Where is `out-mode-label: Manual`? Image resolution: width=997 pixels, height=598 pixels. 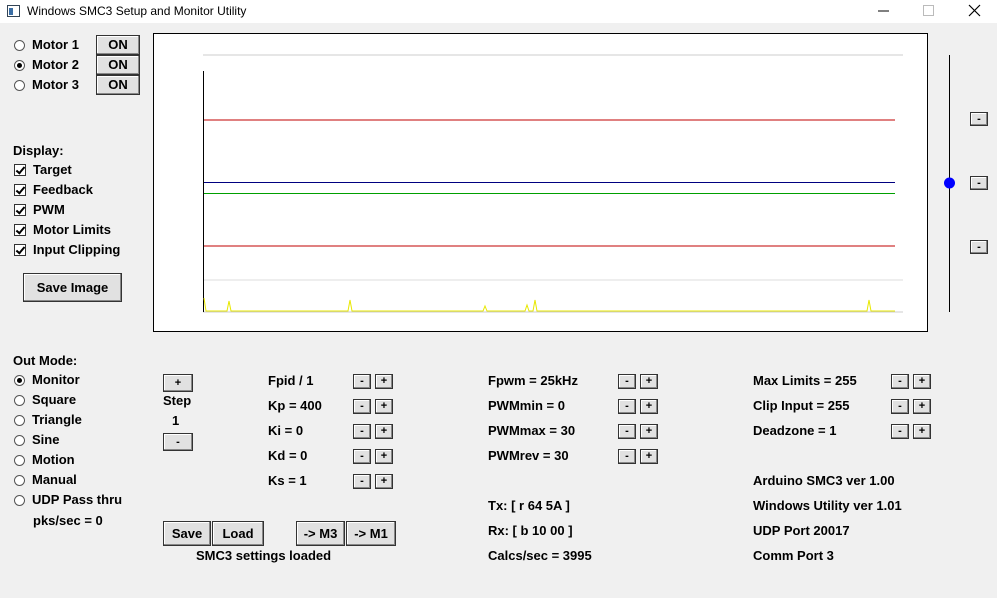
out-mode-label: Manual is located at coordinates (54, 479).